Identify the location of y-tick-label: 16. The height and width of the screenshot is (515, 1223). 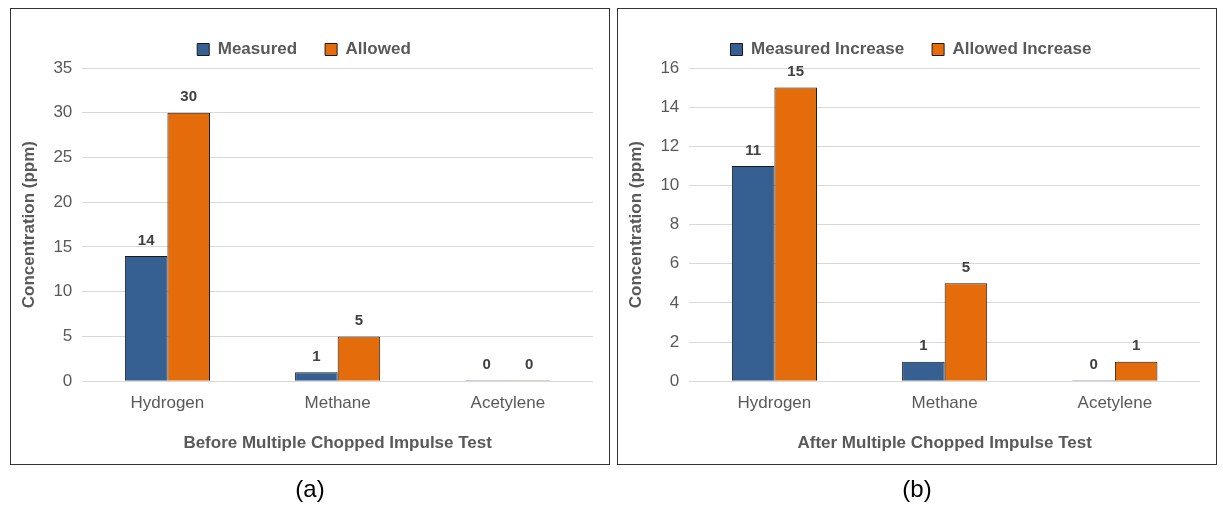
(670, 67).